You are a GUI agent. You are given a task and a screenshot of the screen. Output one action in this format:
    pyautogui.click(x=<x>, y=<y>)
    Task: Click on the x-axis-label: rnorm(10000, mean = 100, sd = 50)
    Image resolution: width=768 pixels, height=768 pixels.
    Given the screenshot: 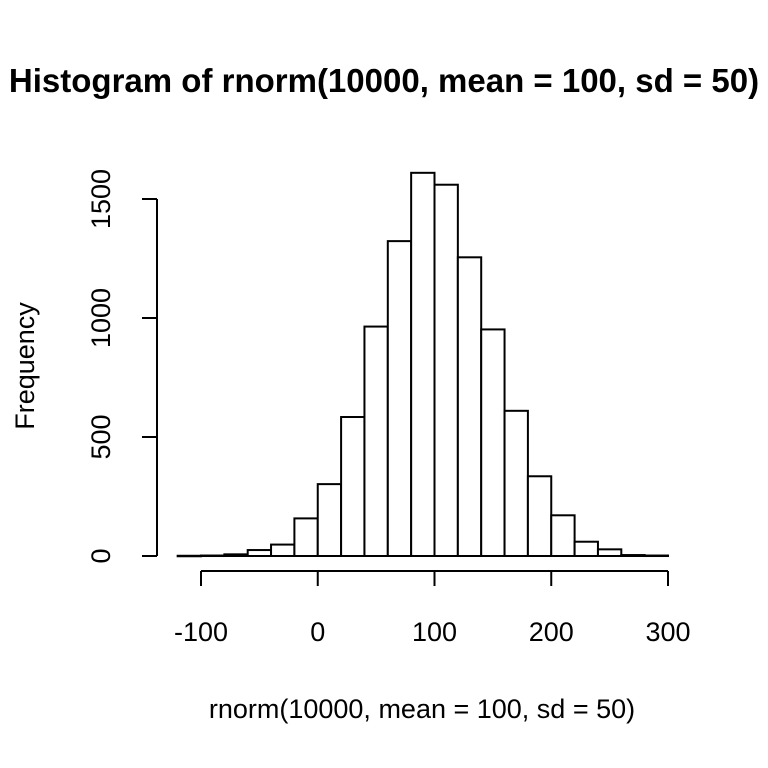 What is the action you would take?
    pyautogui.click(x=422, y=709)
    